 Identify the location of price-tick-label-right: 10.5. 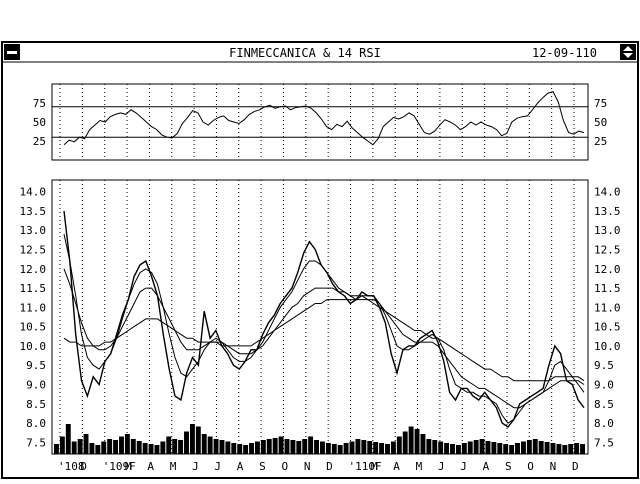
(607, 327).